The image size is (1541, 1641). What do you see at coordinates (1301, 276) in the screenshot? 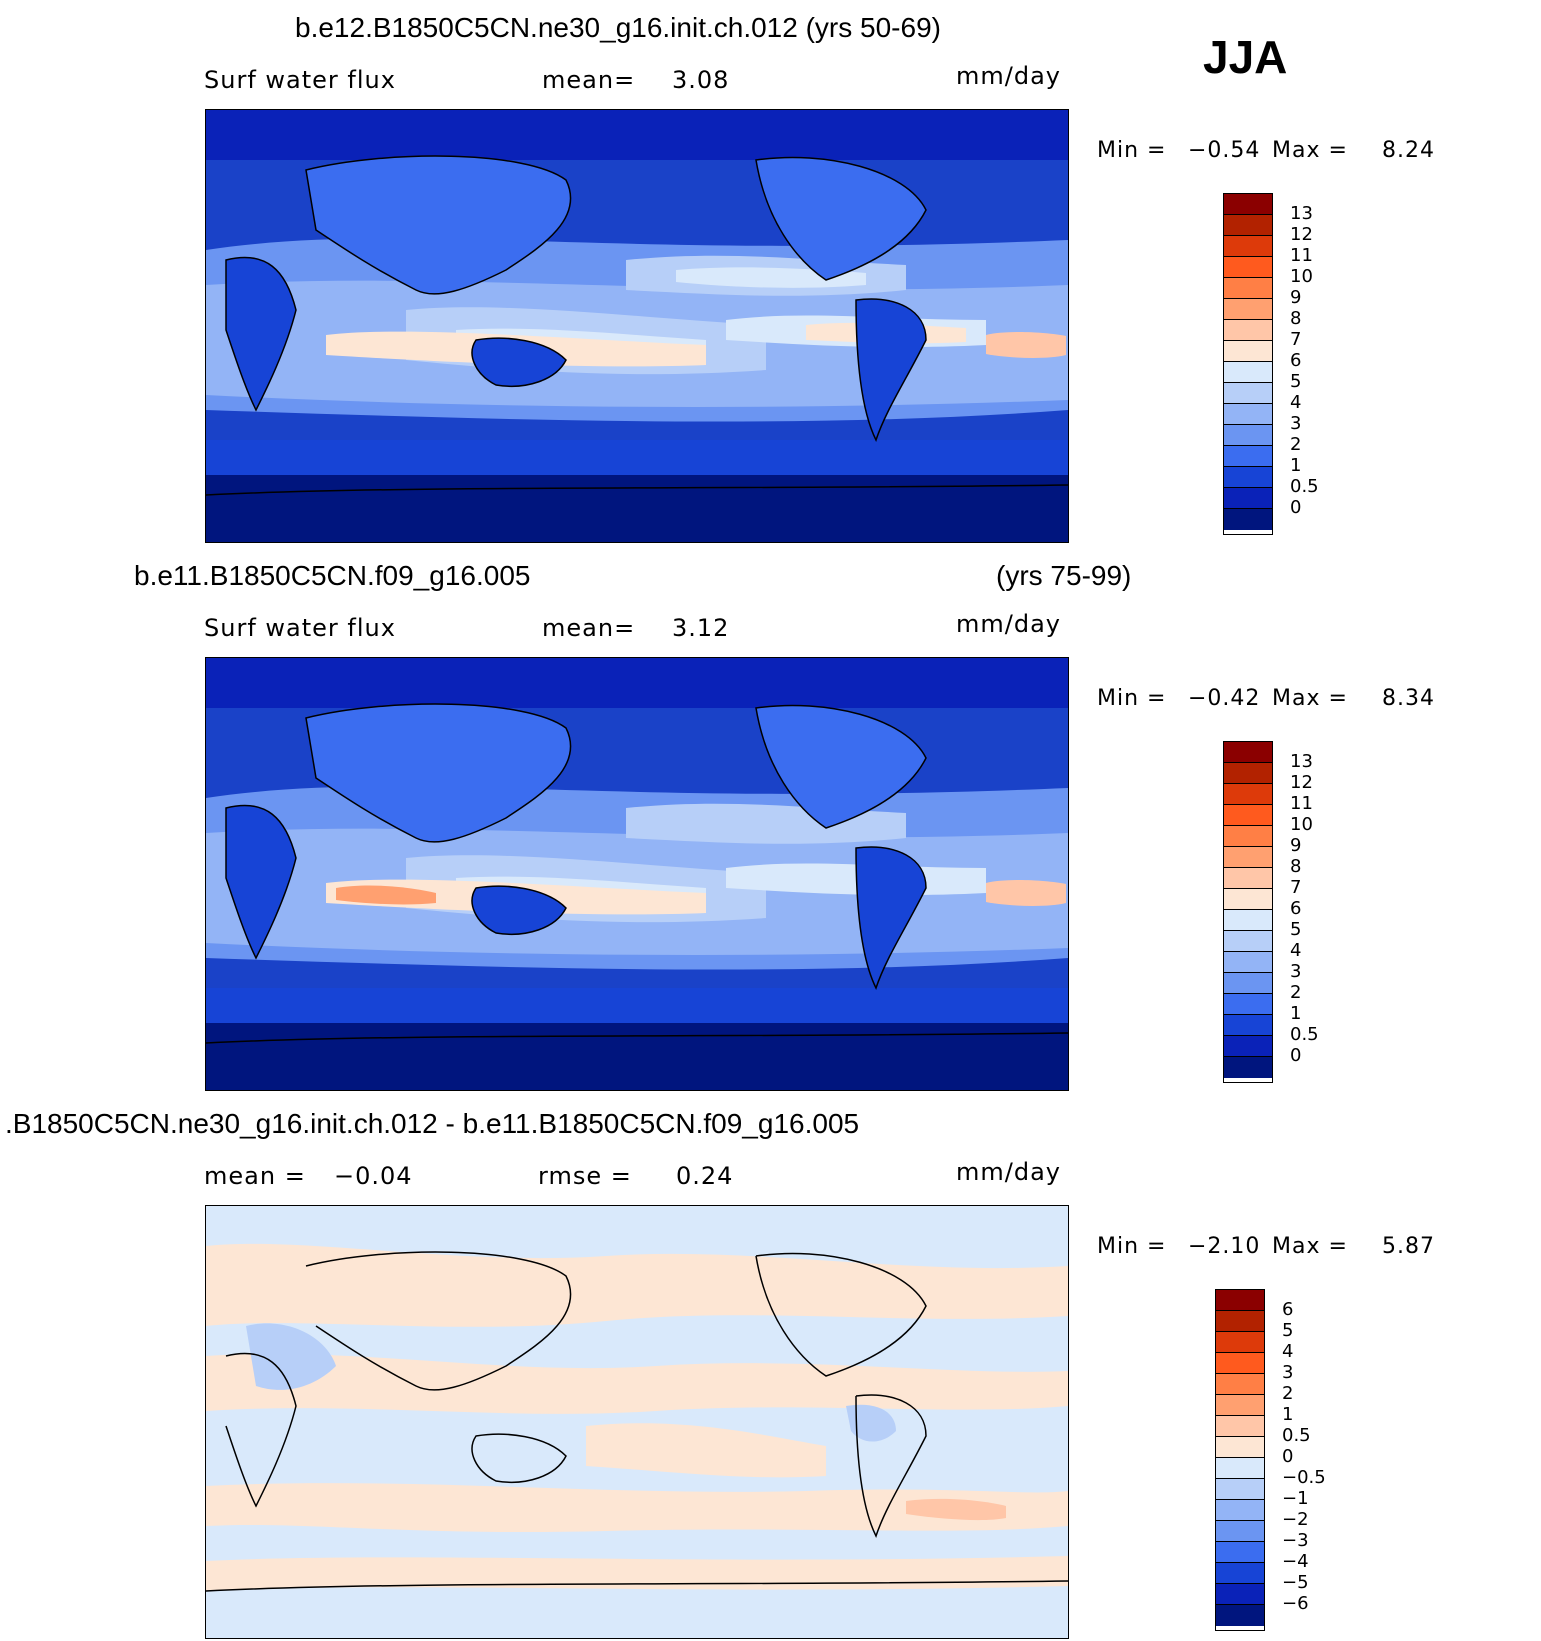
I see `panel1-cb-label: 10` at bounding box center [1301, 276].